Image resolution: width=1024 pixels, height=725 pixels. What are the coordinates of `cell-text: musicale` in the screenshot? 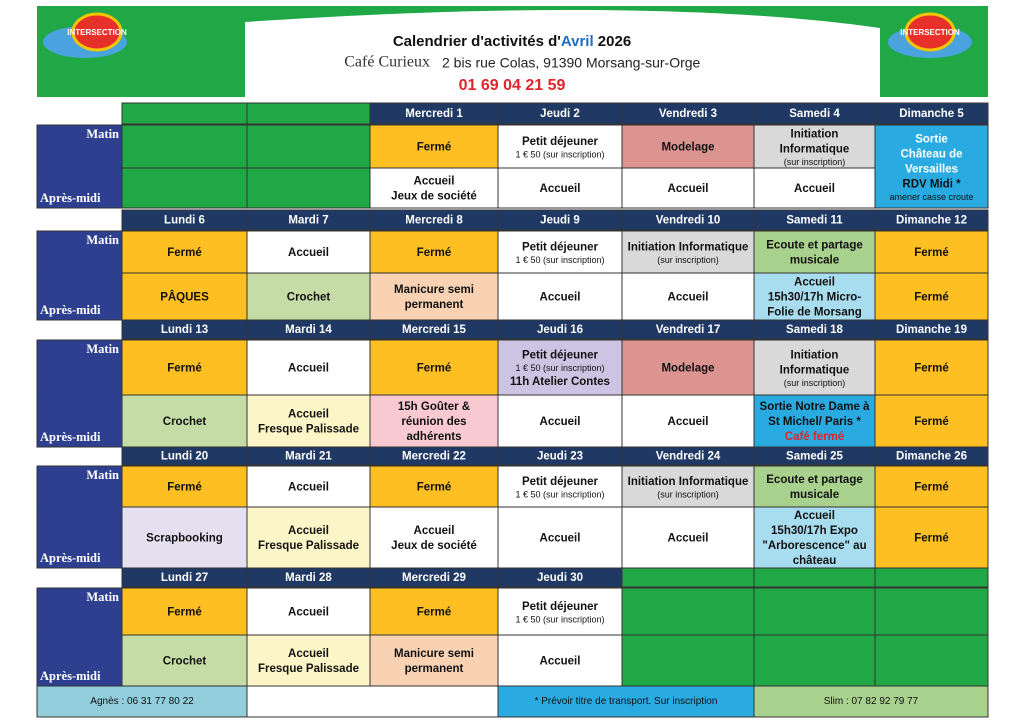 It's located at (814, 495).